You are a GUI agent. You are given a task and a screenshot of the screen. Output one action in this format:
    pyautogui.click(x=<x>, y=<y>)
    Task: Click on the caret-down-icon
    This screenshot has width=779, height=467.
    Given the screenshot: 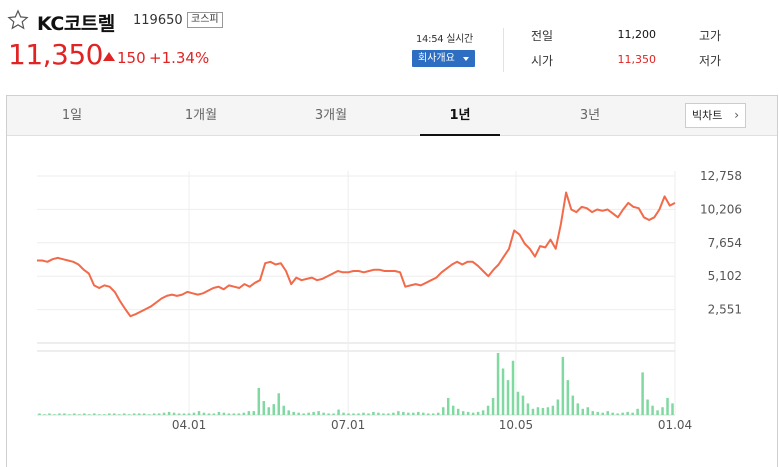 What is the action you would take?
    pyautogui.click(x=466, y=59)
    